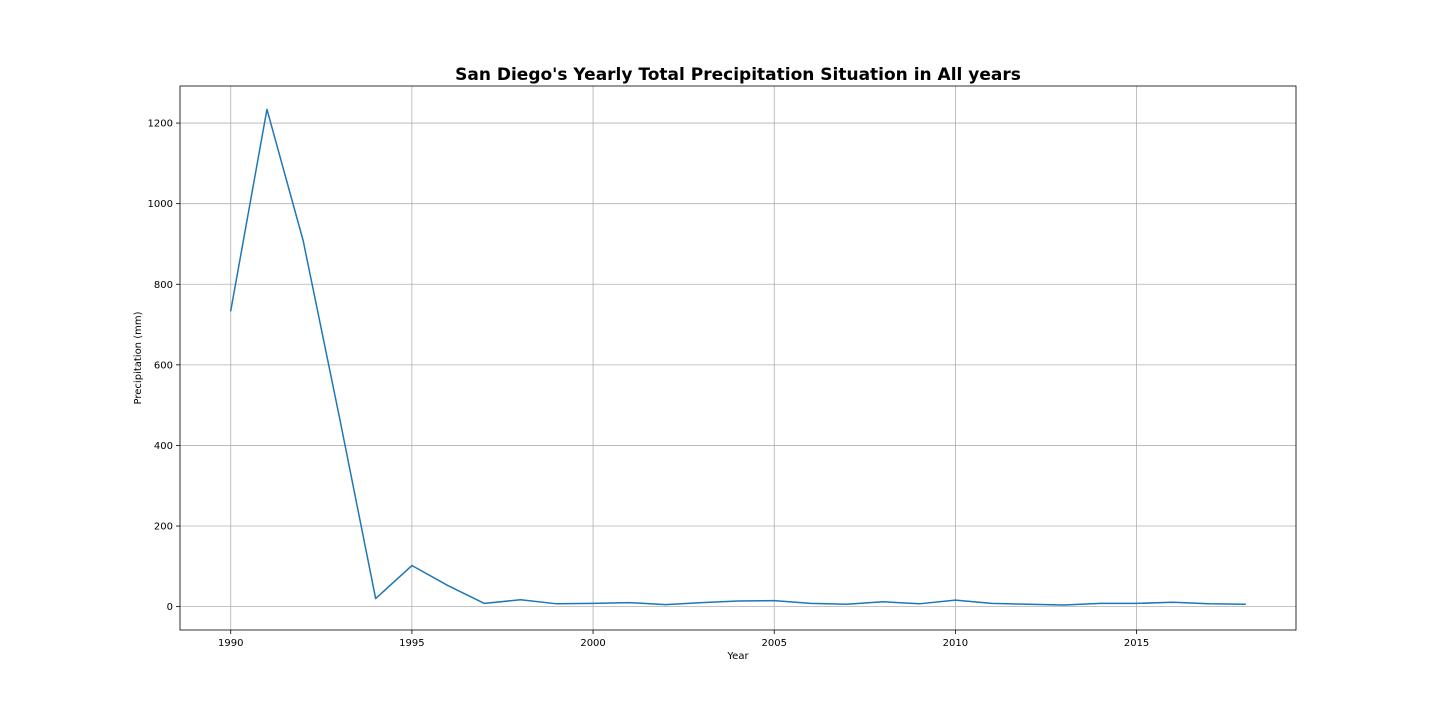 This screenshot has height=720, width=1440. I want to click on x-tick-label: 2010, so click(955, 643).